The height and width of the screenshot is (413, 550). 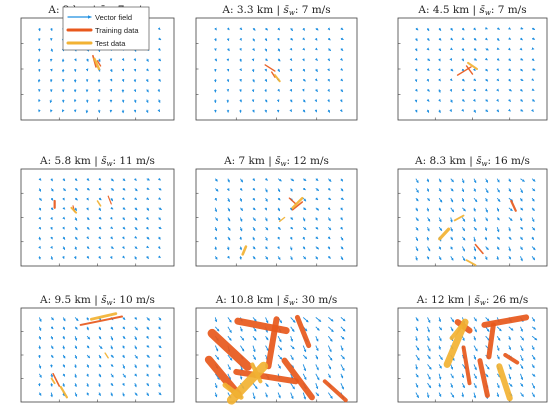 I want to click on legend-label-test: Test data, so click(x=110, y=43).